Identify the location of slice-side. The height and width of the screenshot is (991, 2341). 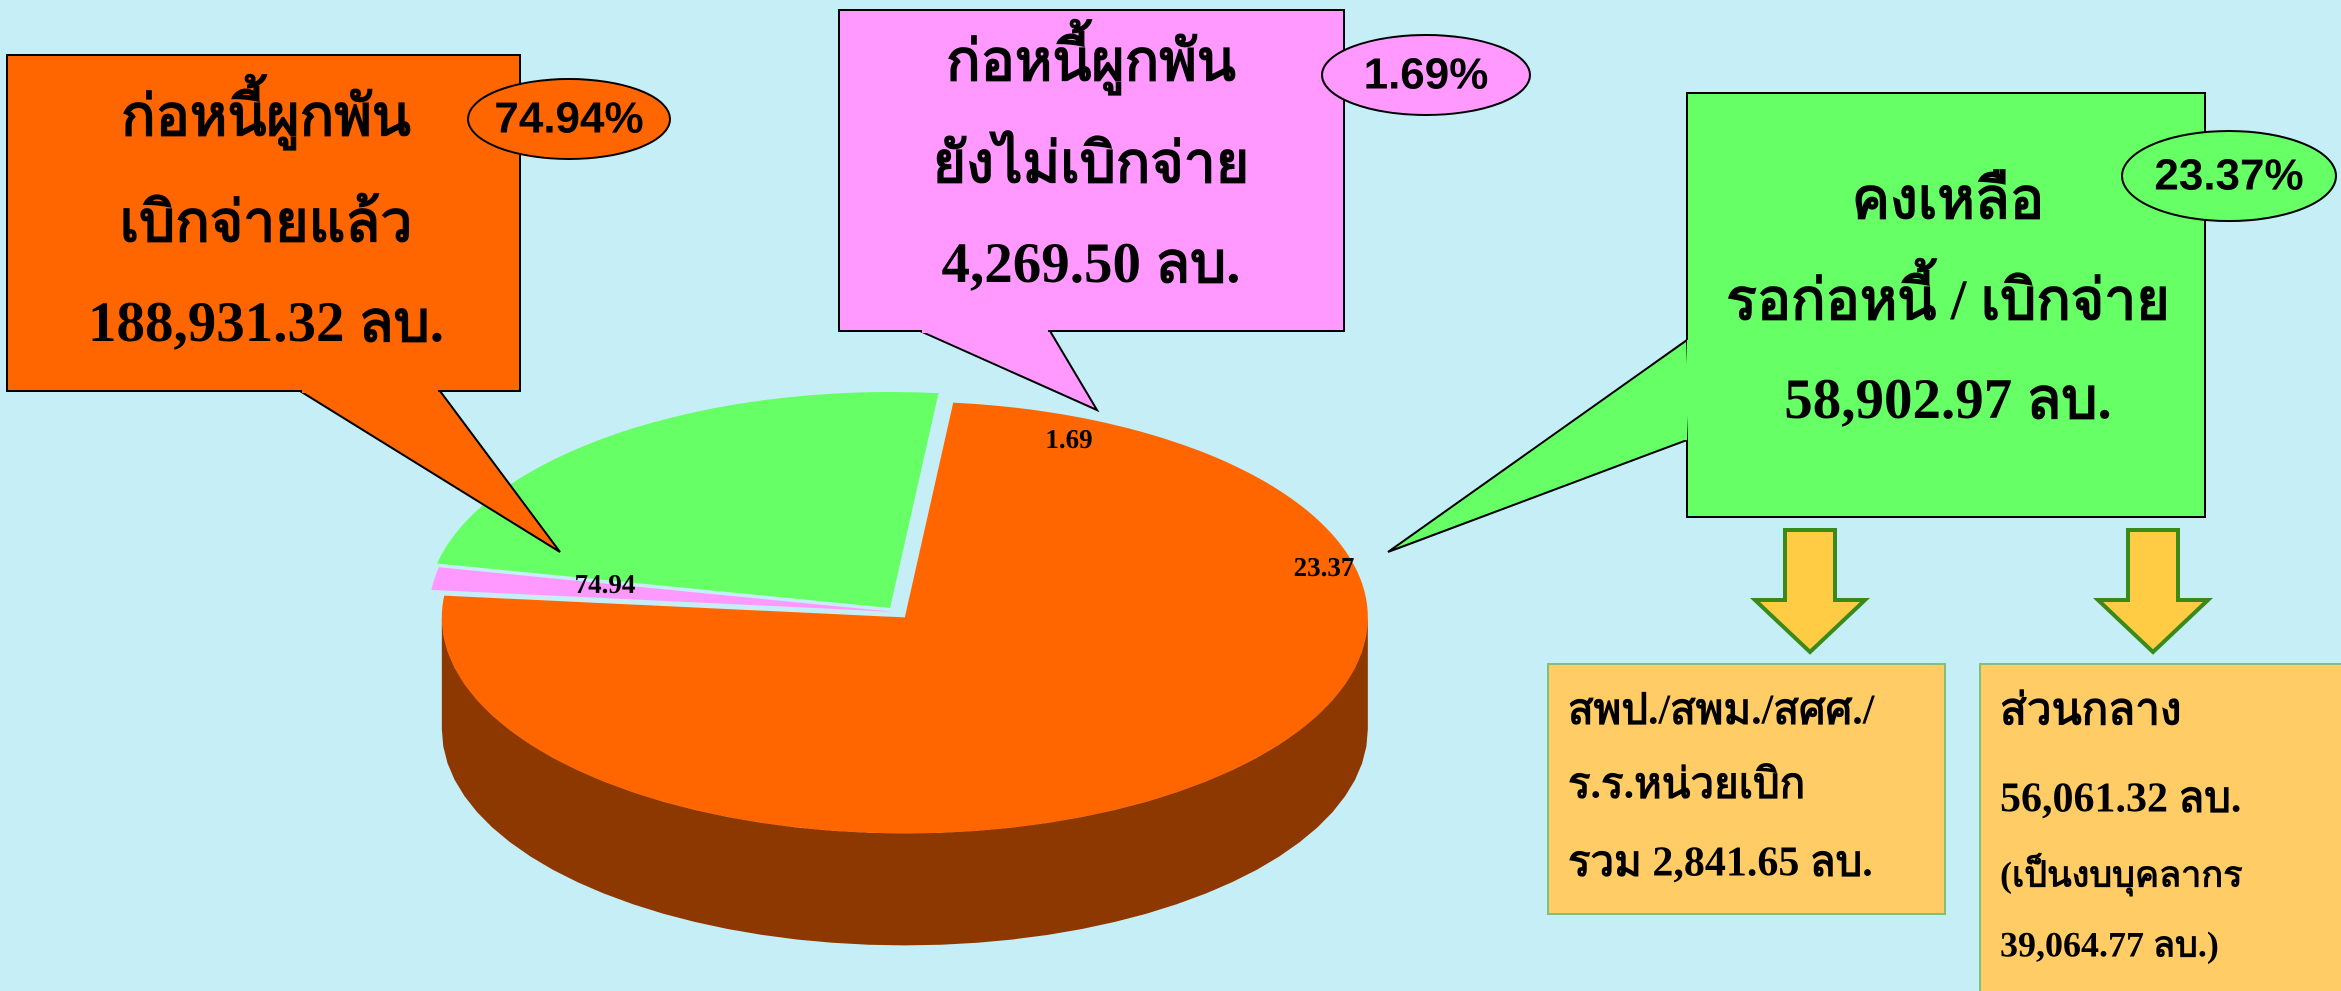
(904, 781).